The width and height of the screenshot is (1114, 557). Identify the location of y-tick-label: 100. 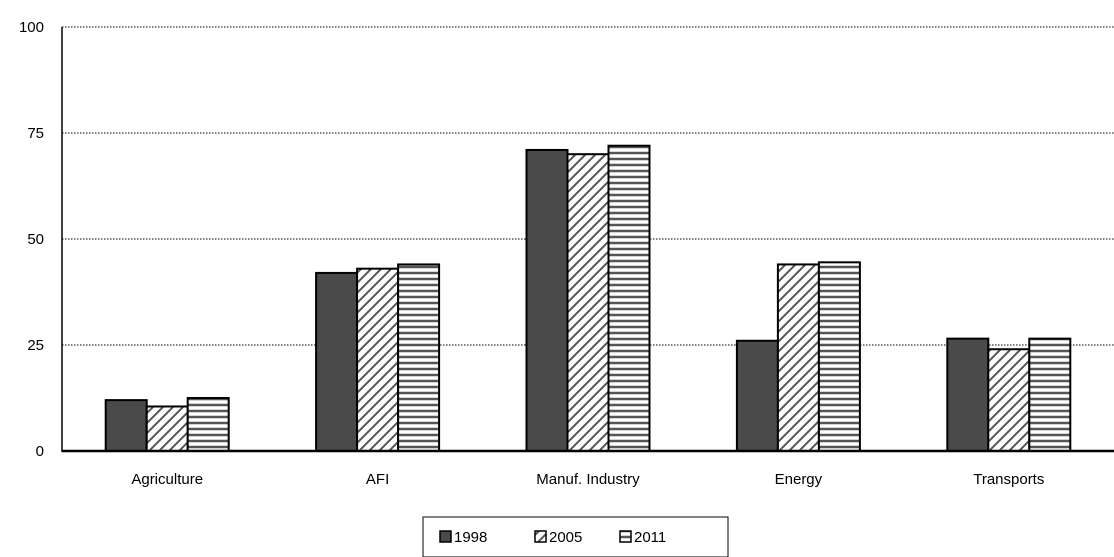
(31, 27).